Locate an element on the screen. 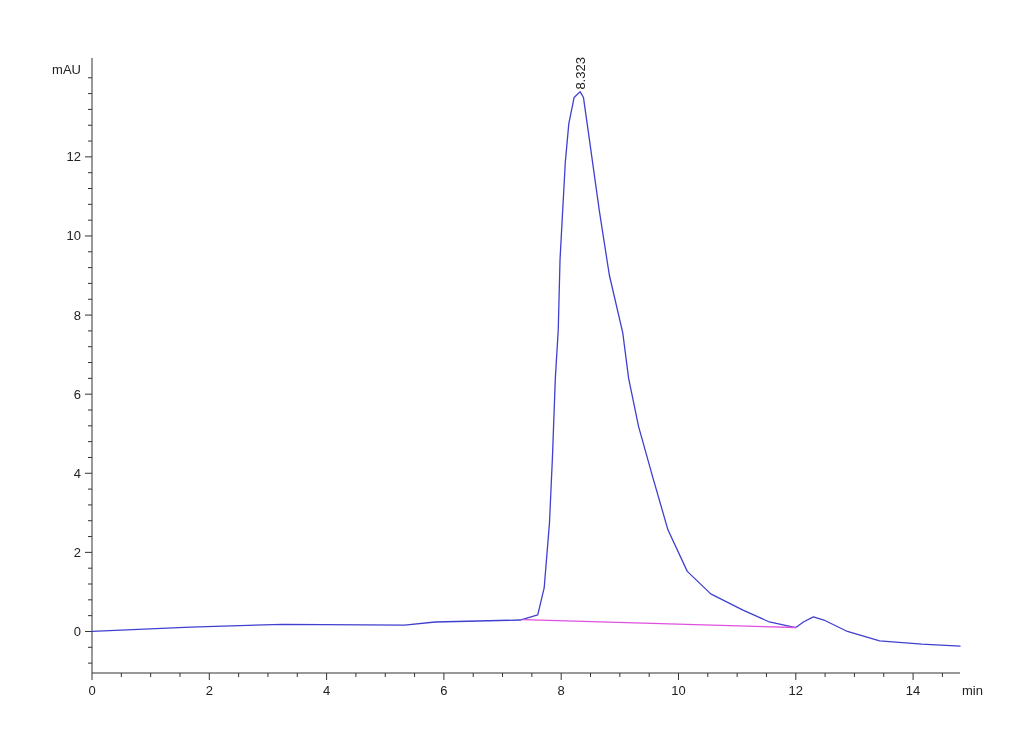  x-tick-label: 14 is located at coordinates (913, 690).